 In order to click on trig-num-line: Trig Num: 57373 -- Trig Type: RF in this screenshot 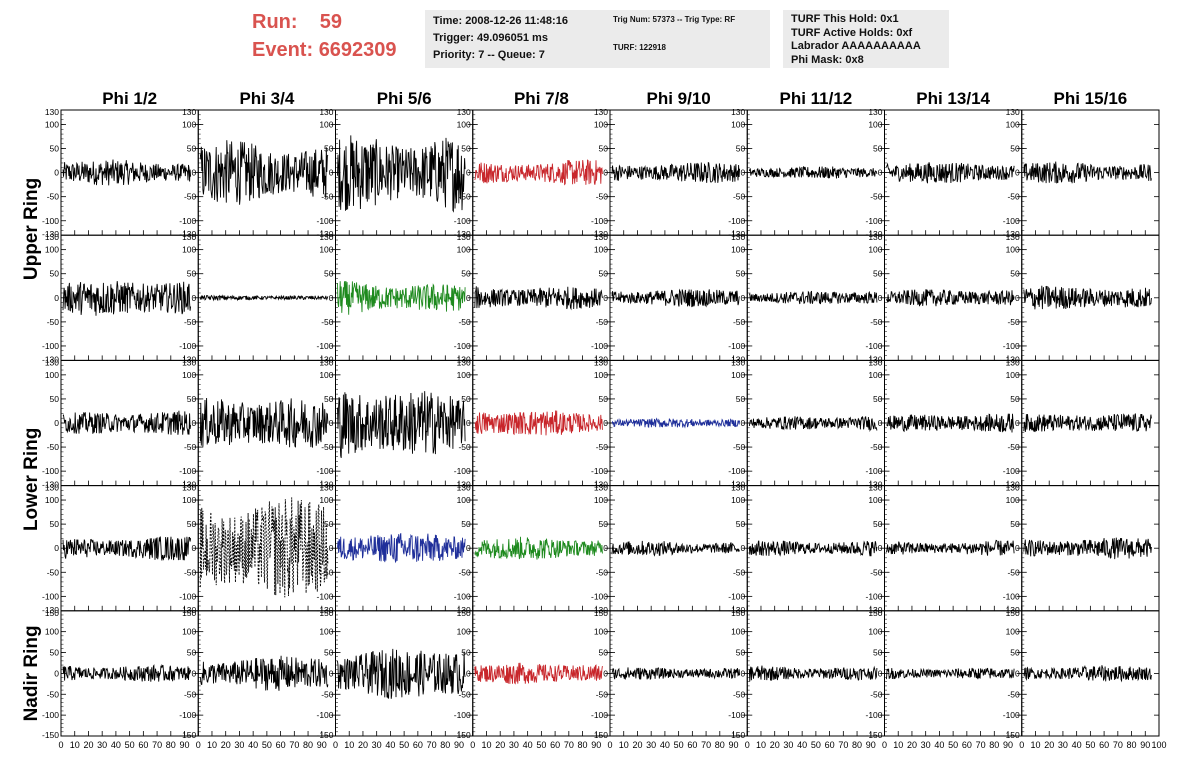, I will do `click(674, 19)`.